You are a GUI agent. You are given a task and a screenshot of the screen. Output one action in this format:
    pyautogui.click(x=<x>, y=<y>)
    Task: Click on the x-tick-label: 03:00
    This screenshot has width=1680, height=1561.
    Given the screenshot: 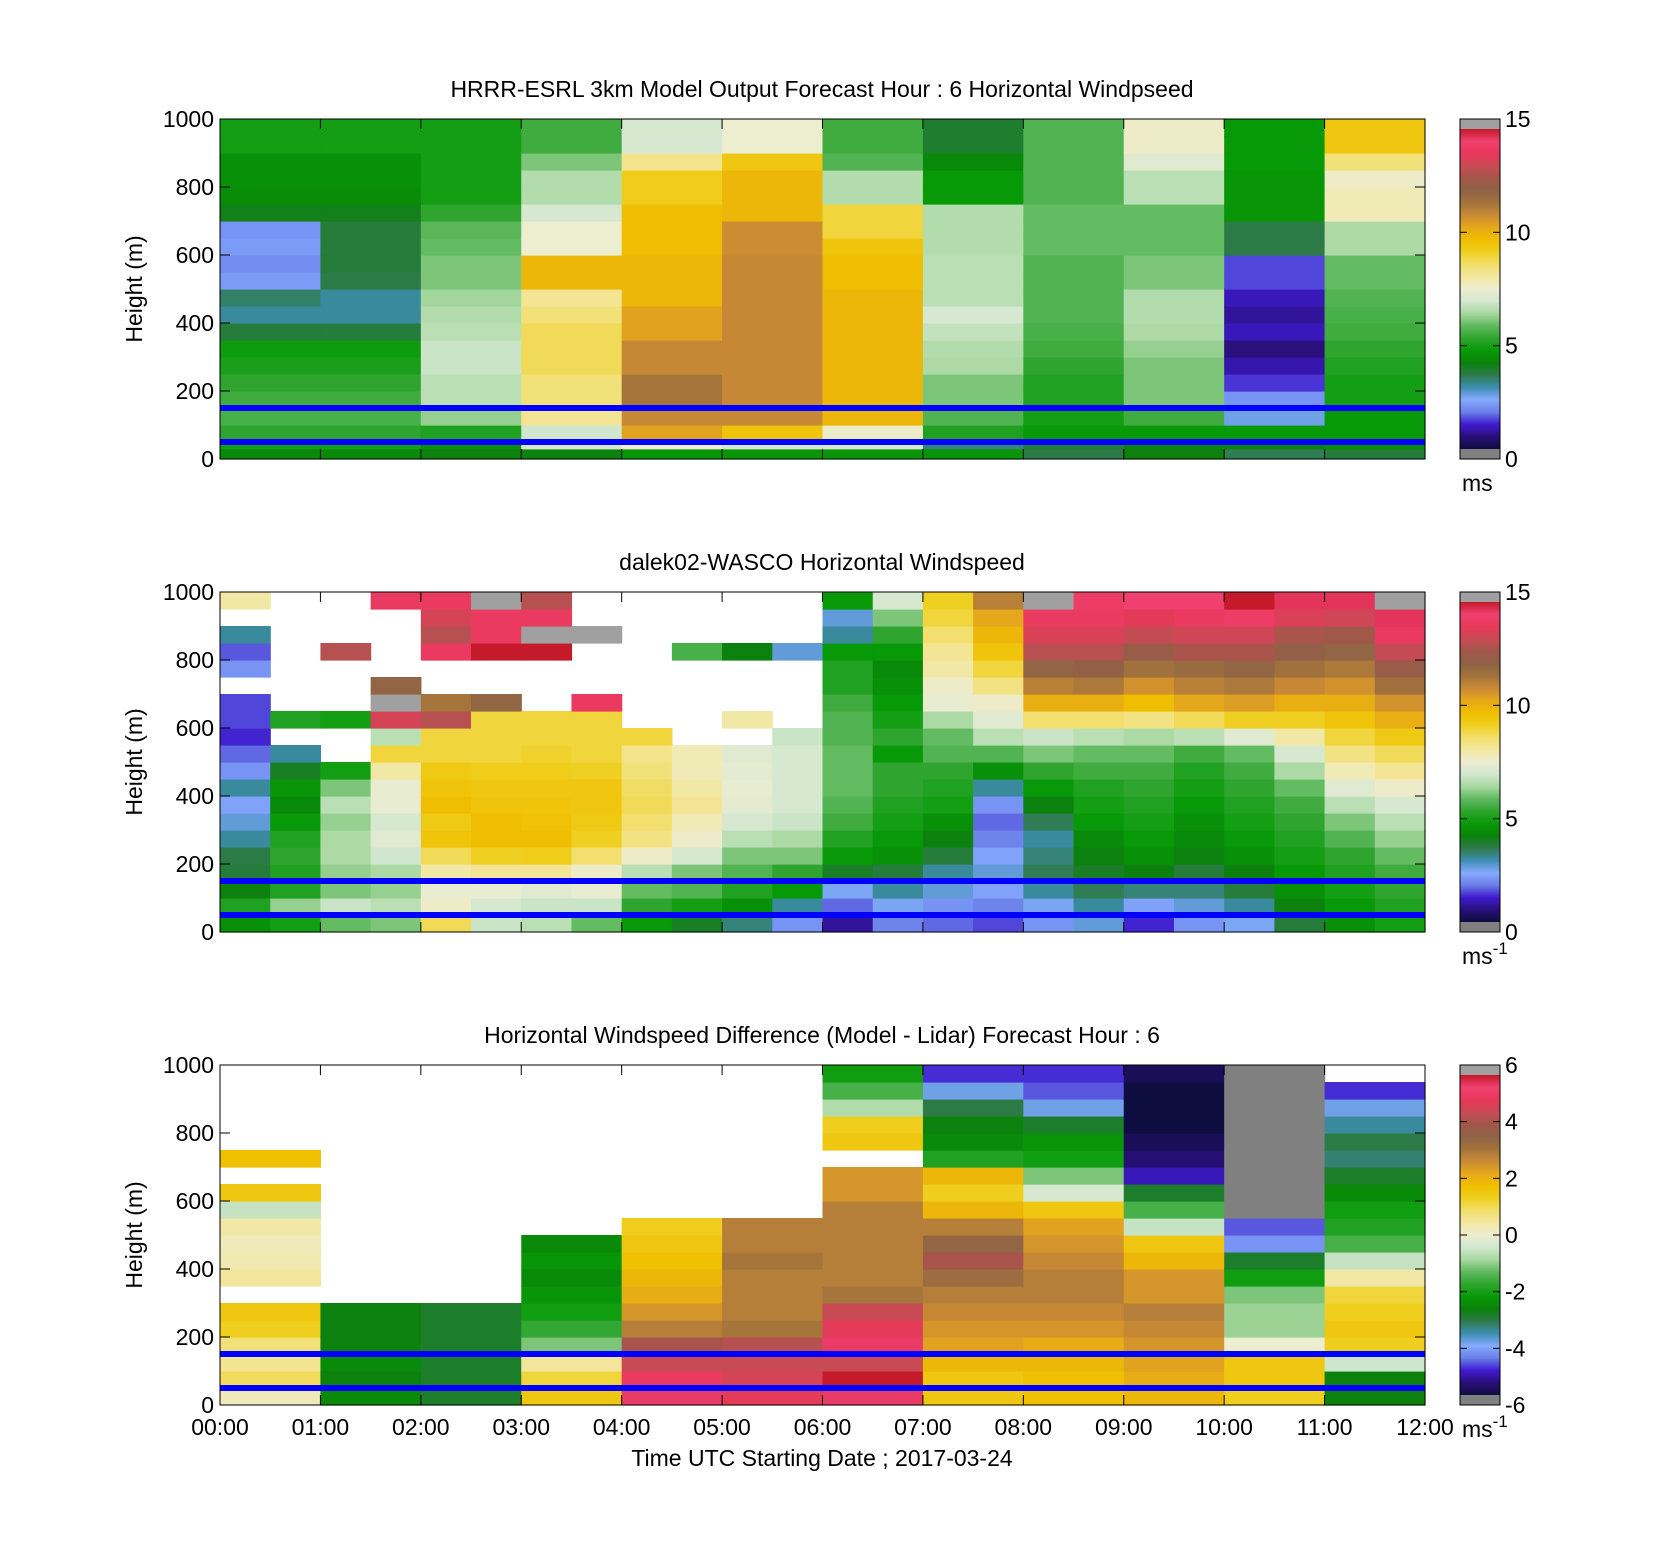 What is the action you would take?
    pyautogui.click(x=521, y=1427)
    